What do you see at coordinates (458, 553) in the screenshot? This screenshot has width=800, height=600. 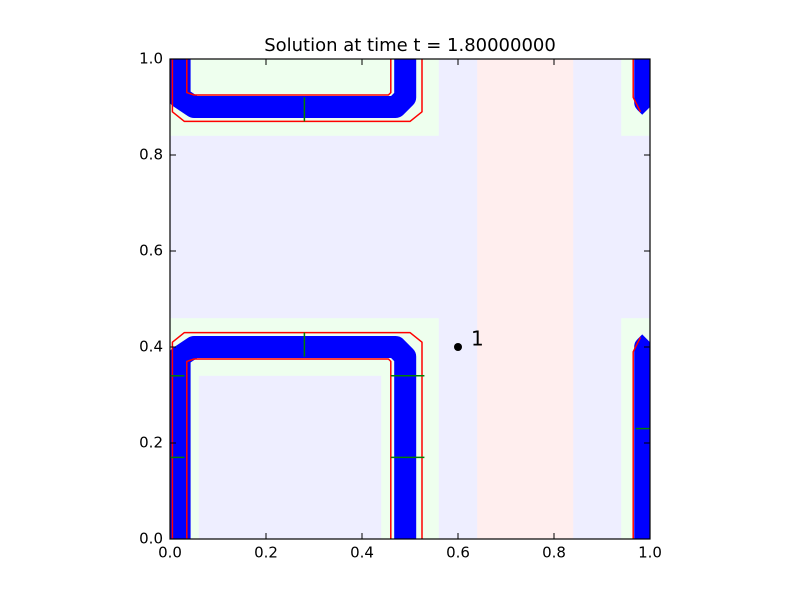 I see `x-tick-label: 0.6` at bounding box center [458, 553].